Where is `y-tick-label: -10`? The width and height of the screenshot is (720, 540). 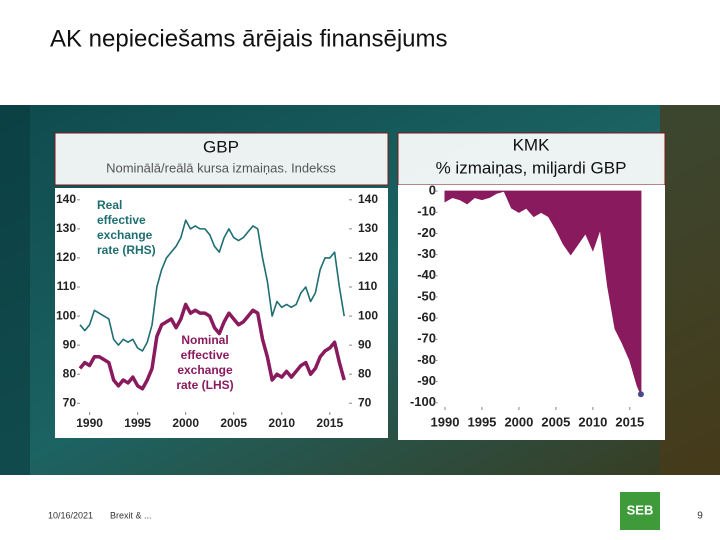 y-tick-label: -10 is located at coordinates (426, 211).